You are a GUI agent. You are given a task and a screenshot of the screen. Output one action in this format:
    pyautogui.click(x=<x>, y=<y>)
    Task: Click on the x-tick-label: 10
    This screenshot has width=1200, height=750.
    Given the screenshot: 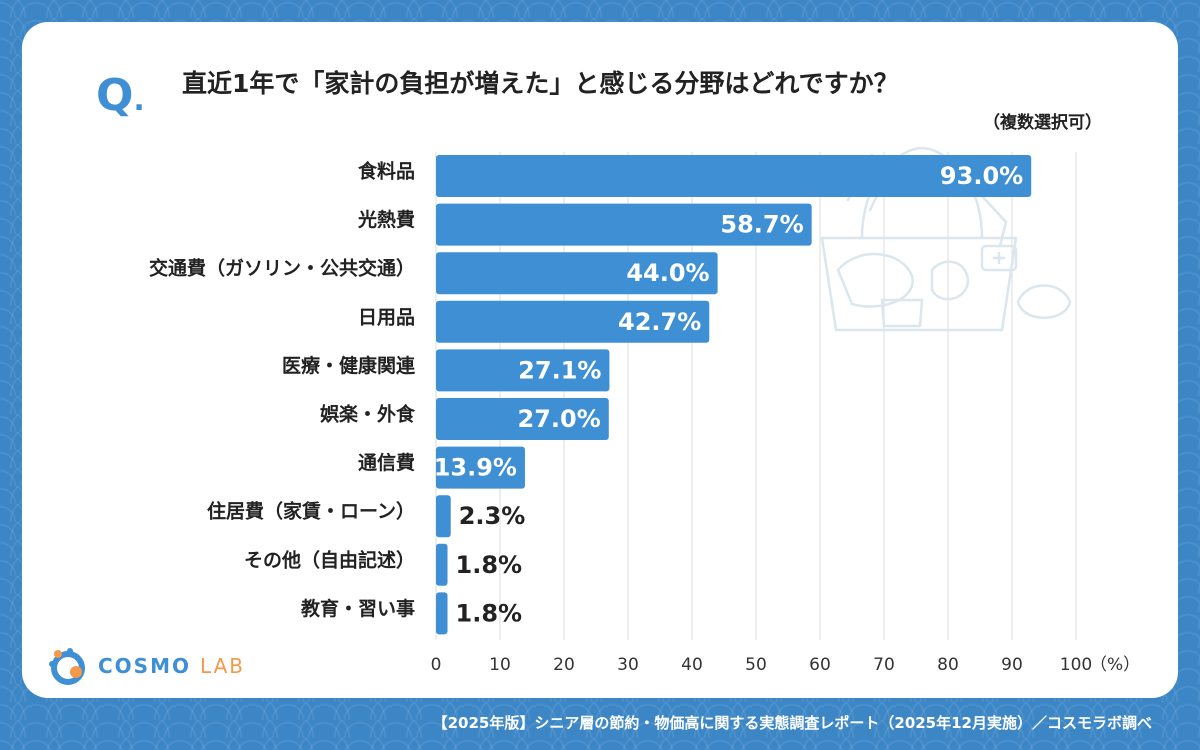 What is the action you would take?
    pyautogui.click(x=500, y=665)
    